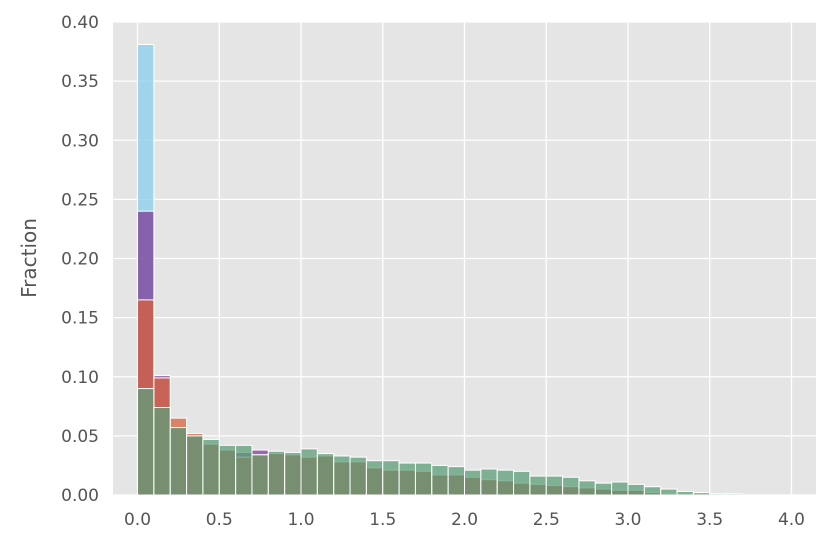  Describe the element at coordinates (80, 82) in the screenshot. I see `y-tick-label: 0.35` at that location.